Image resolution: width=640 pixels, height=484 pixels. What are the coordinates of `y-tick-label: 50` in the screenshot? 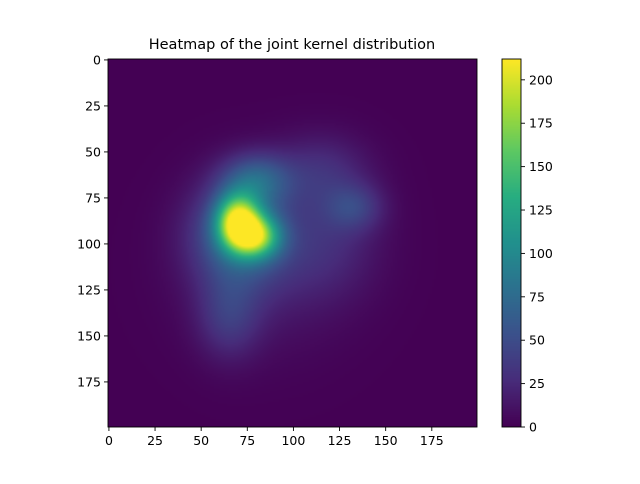 It's located at (93, 151).